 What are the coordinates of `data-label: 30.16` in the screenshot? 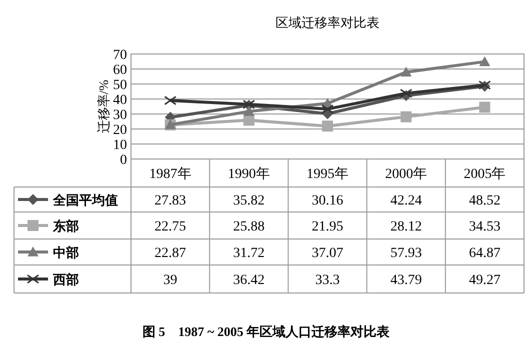 It's located at (328, 201).